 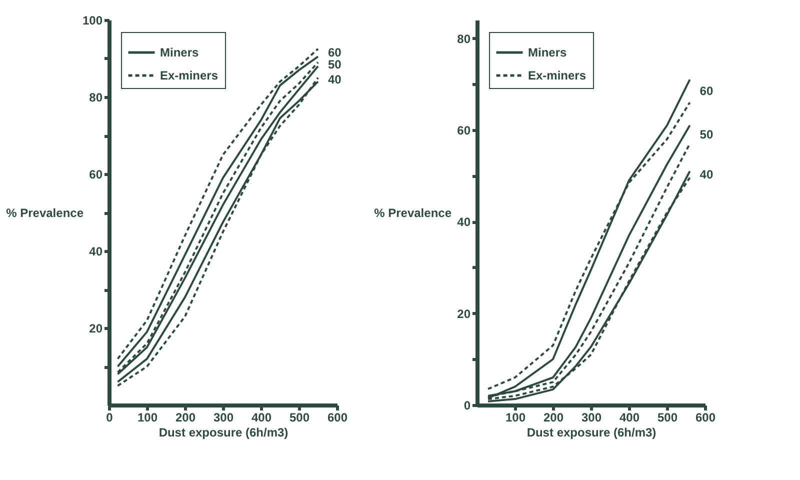 What do you see at coordinates (467, 405) in the screenshot?
I see `y-tick-label: 0` at bounding box center [467, 405].